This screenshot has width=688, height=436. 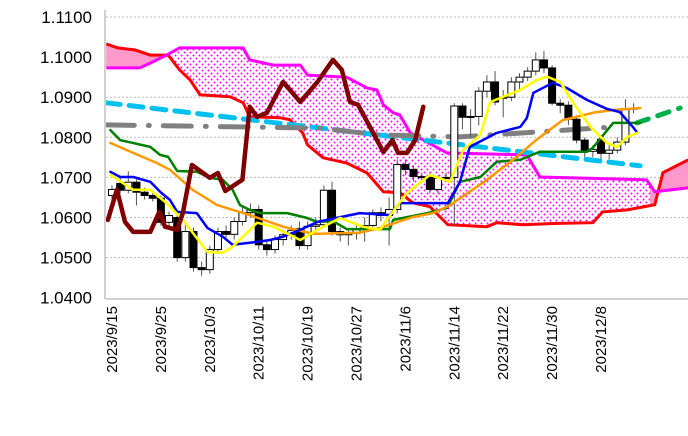 What do you see at coordinates (161, 339) in the screenshot?
I see `x-tick-label: 2023/9/25` at bounding box center [161, 339].